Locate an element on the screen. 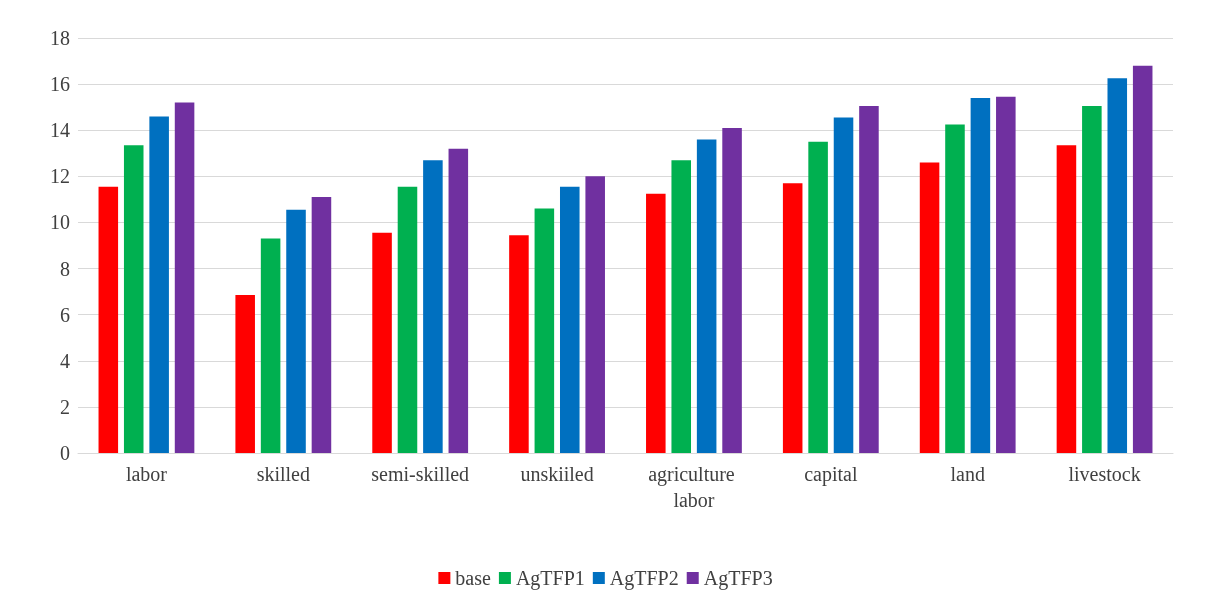 The image size is (1215, 611). y-tick-label: 12 is located at coordinates (60, 176).